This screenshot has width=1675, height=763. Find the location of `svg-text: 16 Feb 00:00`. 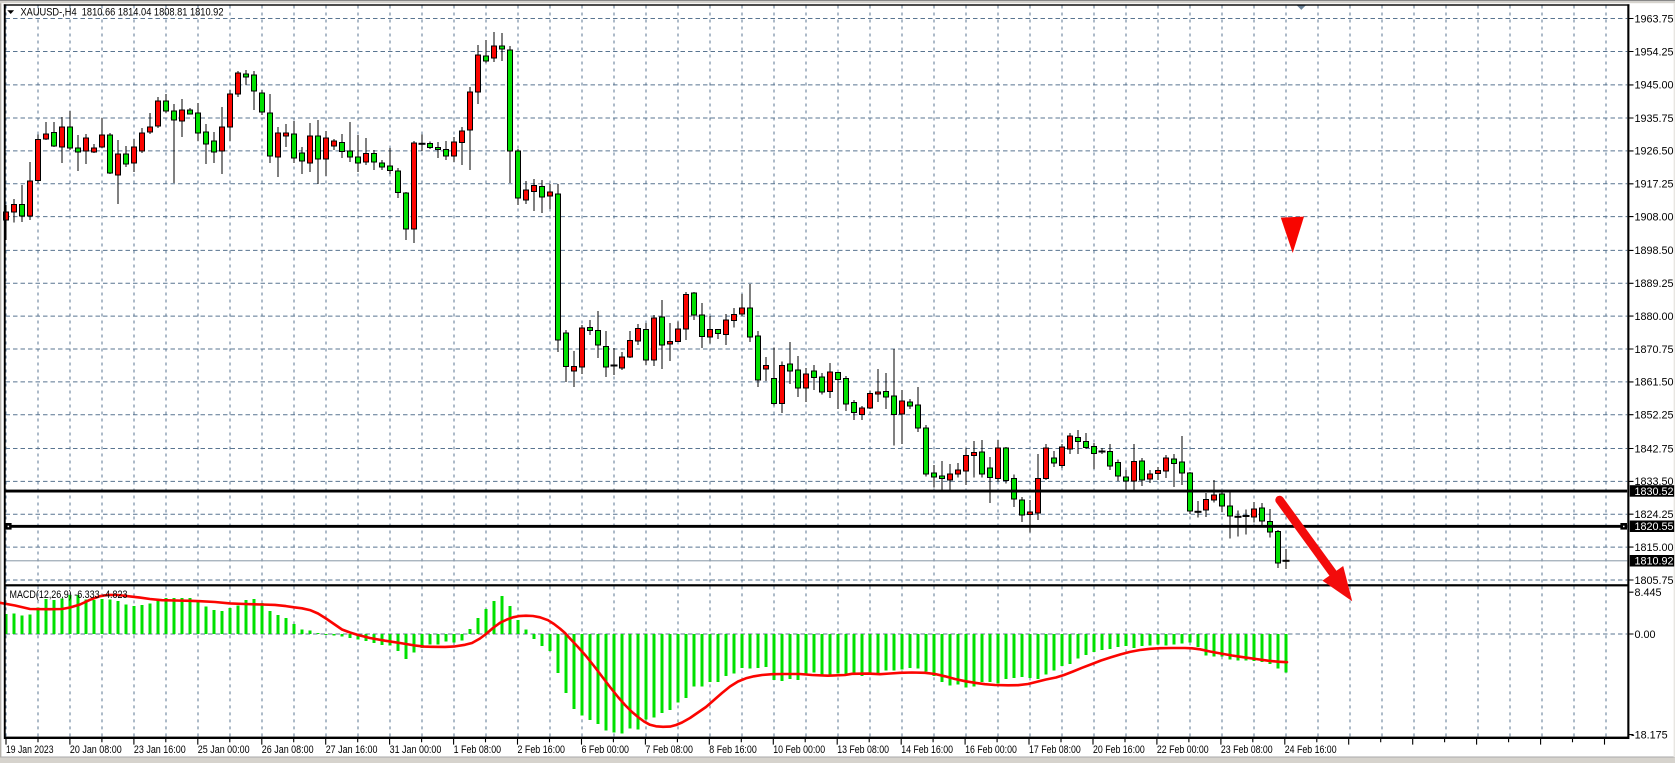

svg-text: 16 Feb 00:00 is located at coordinates (991, 750).